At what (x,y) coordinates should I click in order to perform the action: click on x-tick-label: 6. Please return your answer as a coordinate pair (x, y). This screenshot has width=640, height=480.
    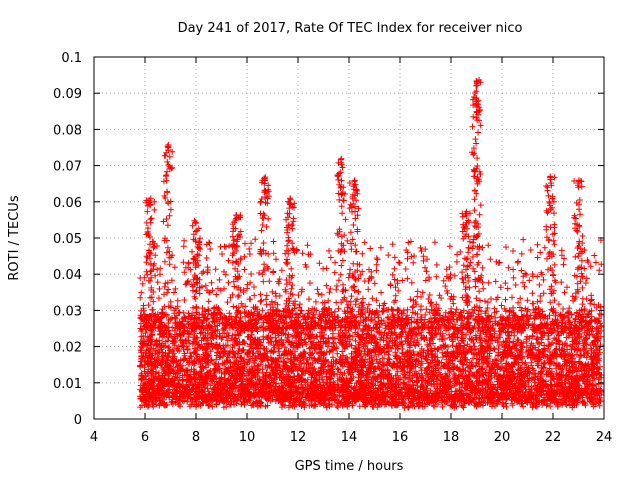
    Looking at the image, I should click on (145, 437).